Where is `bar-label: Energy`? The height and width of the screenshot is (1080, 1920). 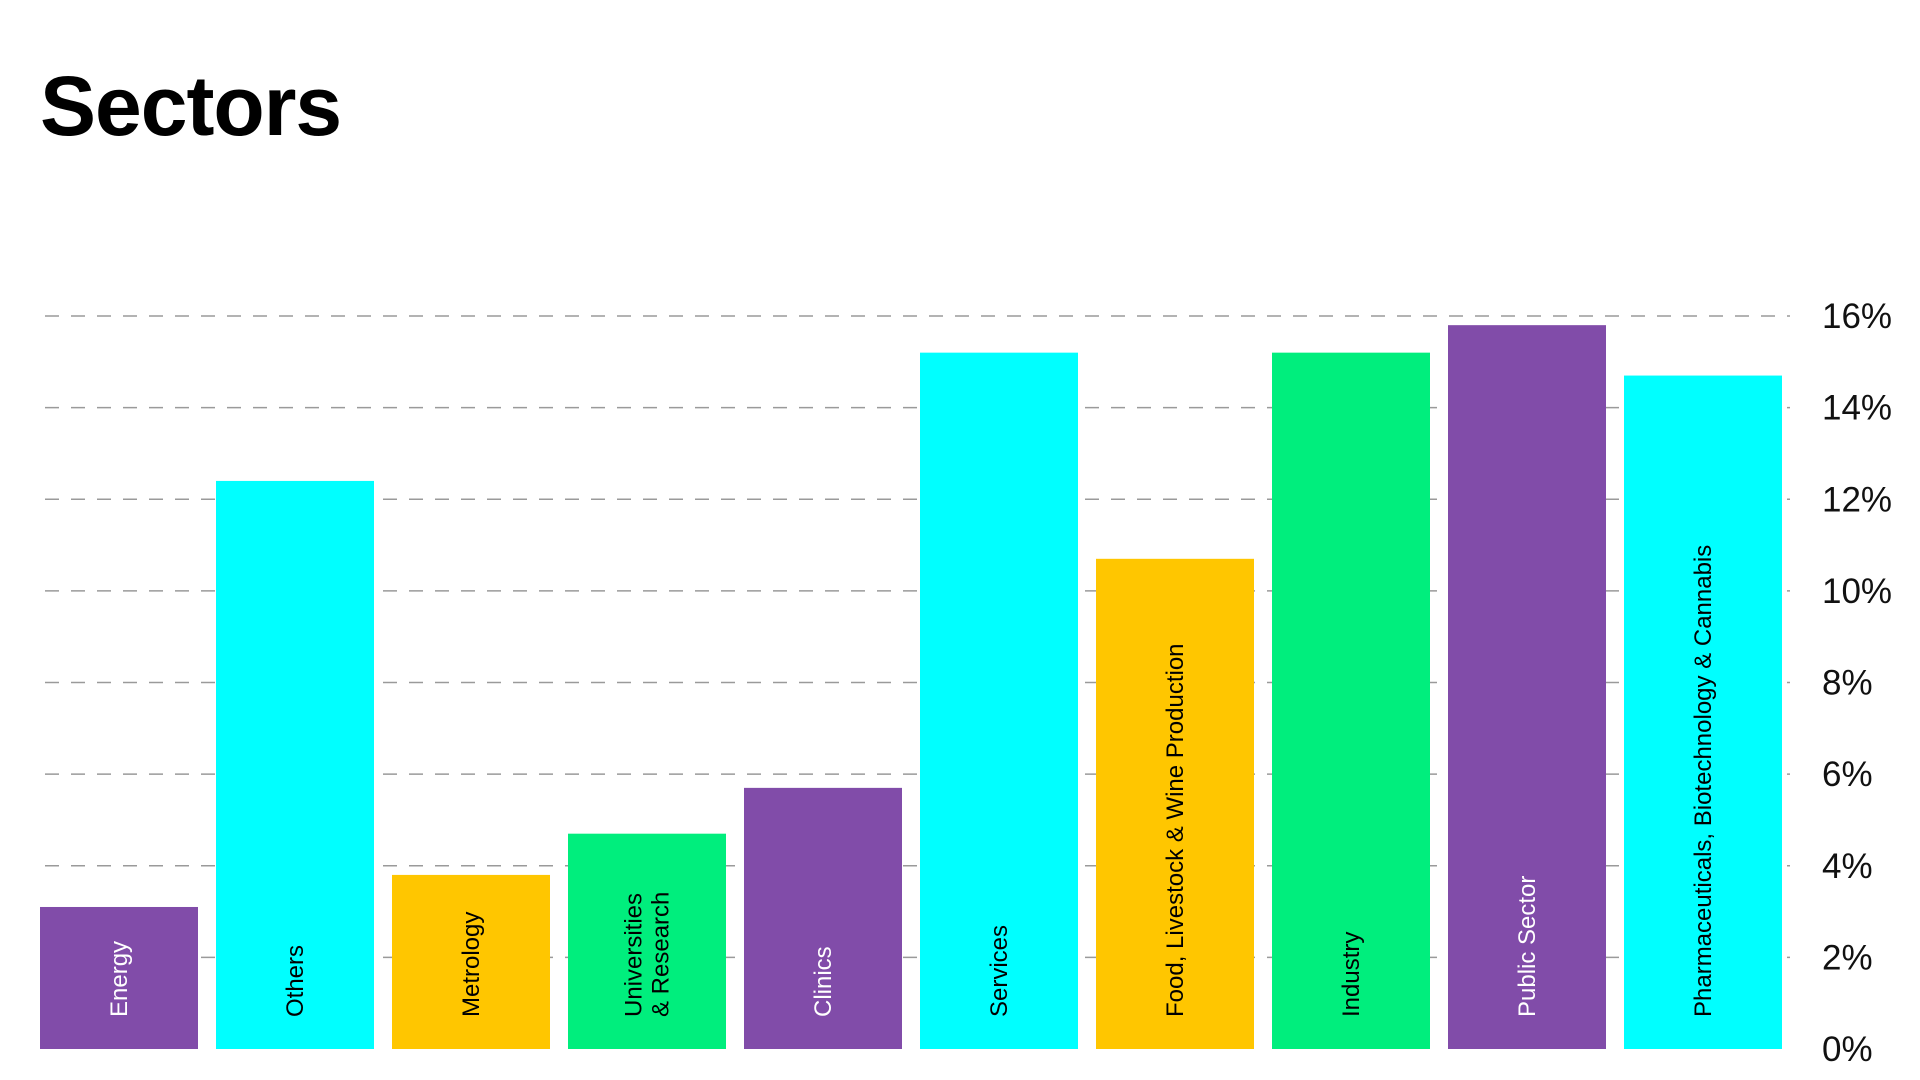 bar-label: Energy is located at coordinates (119, 979).